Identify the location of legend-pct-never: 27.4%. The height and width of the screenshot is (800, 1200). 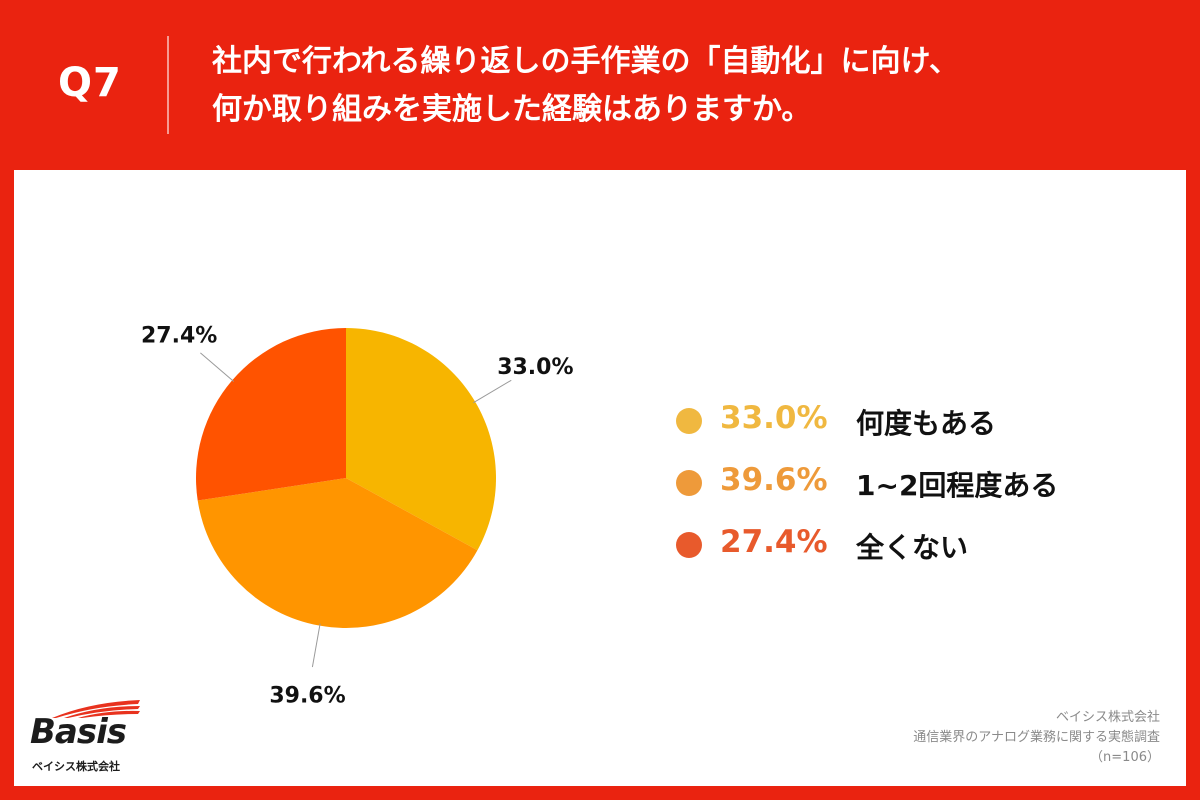
(774, 542).